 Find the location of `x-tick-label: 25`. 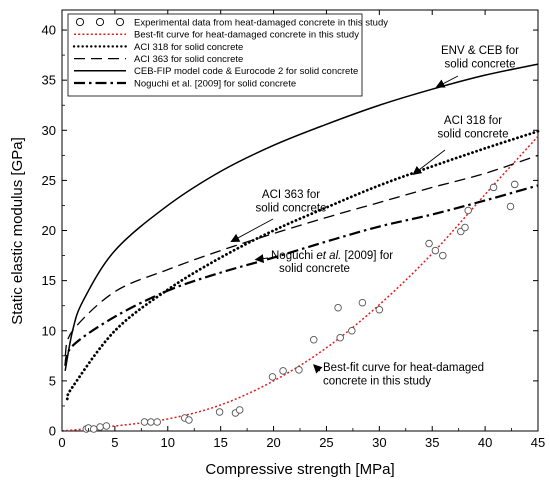

x-tick-label: 25 is located at coordinates (326, 442).